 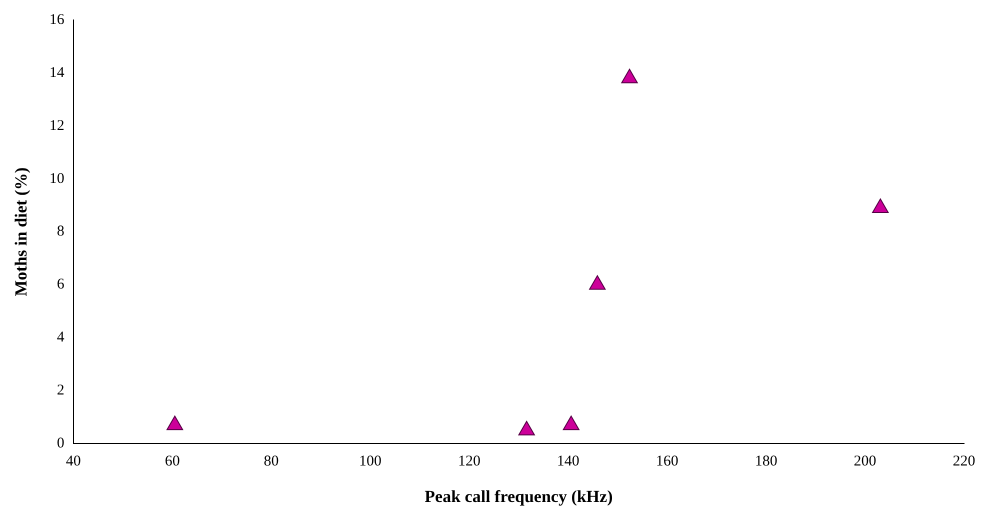 What do you see at coordinates (667, 462) in the screenshot?
I see `x-tick-label: 160` at bounding box center [667, 462].